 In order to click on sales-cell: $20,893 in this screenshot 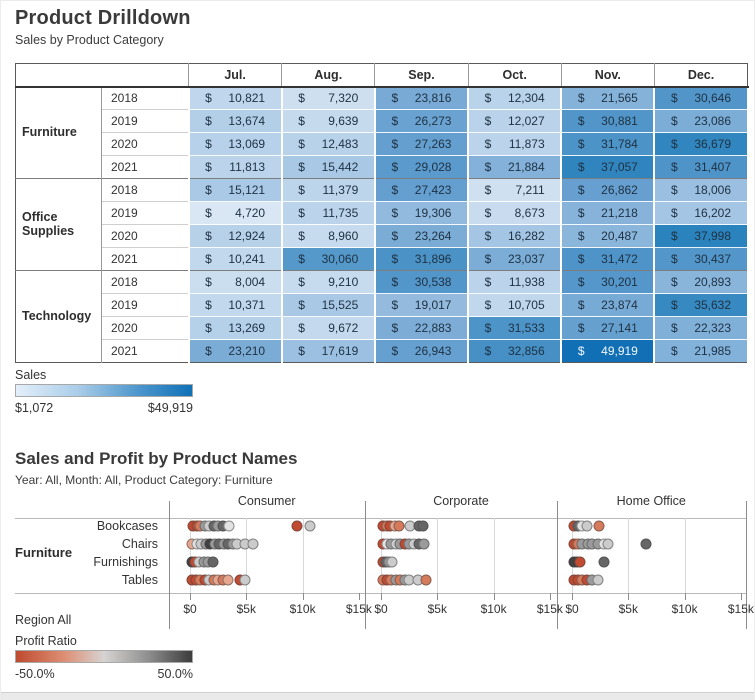, I will do `click(701, 282)`.